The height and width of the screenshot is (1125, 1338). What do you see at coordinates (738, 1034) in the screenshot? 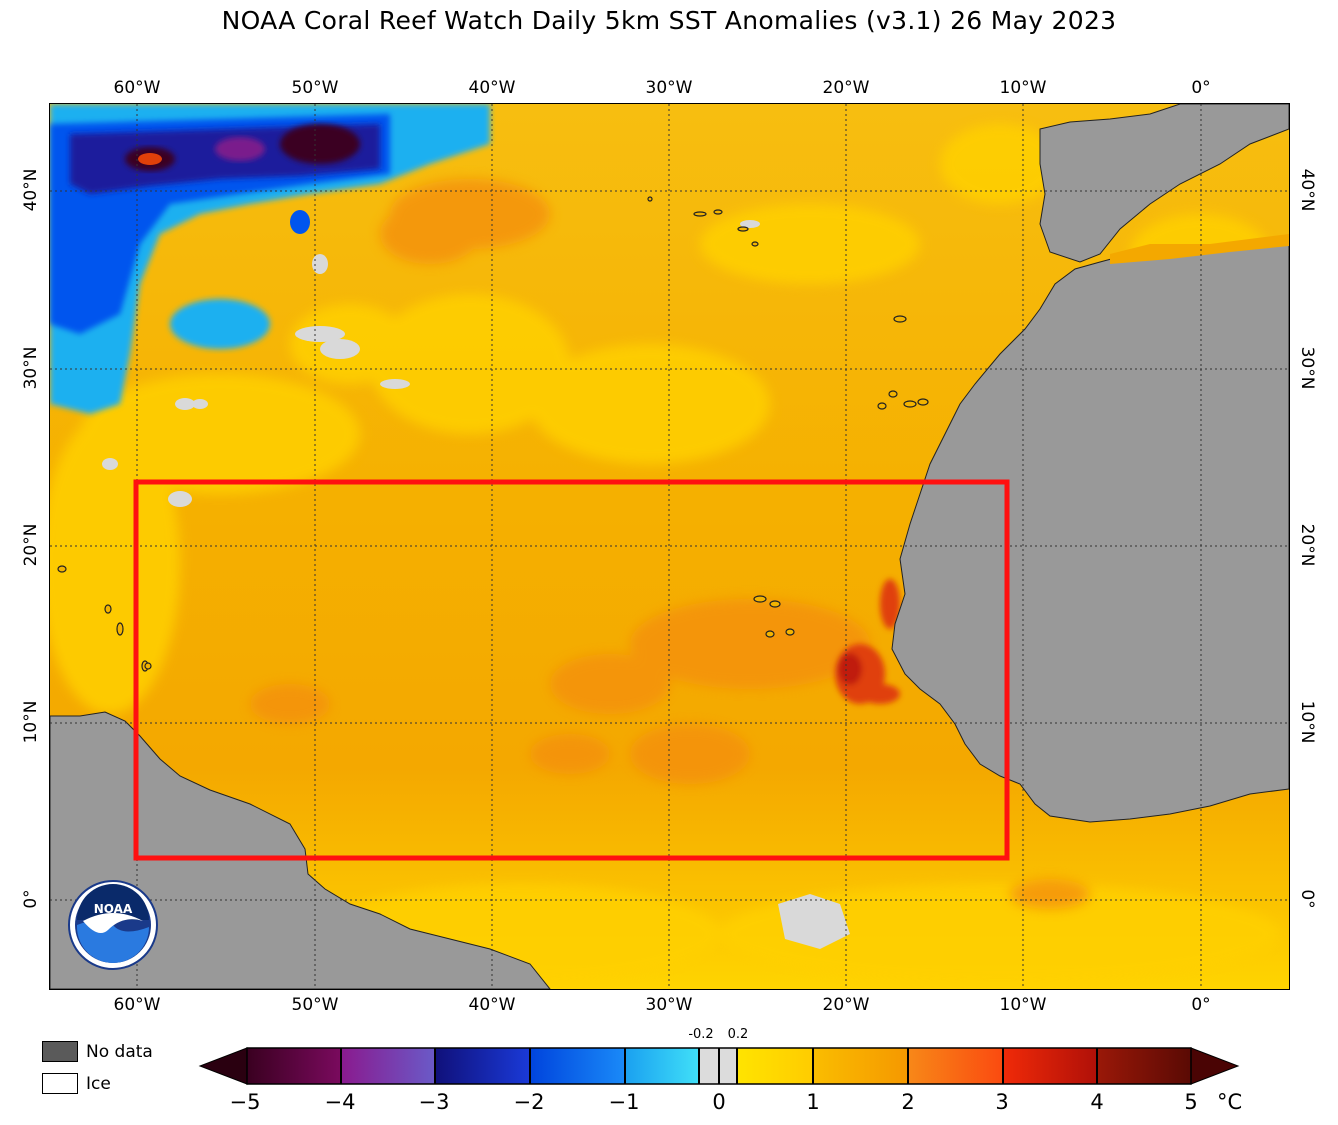
I see `colorbar-small-tick: 0.2` at bounding box center [738, 1034].